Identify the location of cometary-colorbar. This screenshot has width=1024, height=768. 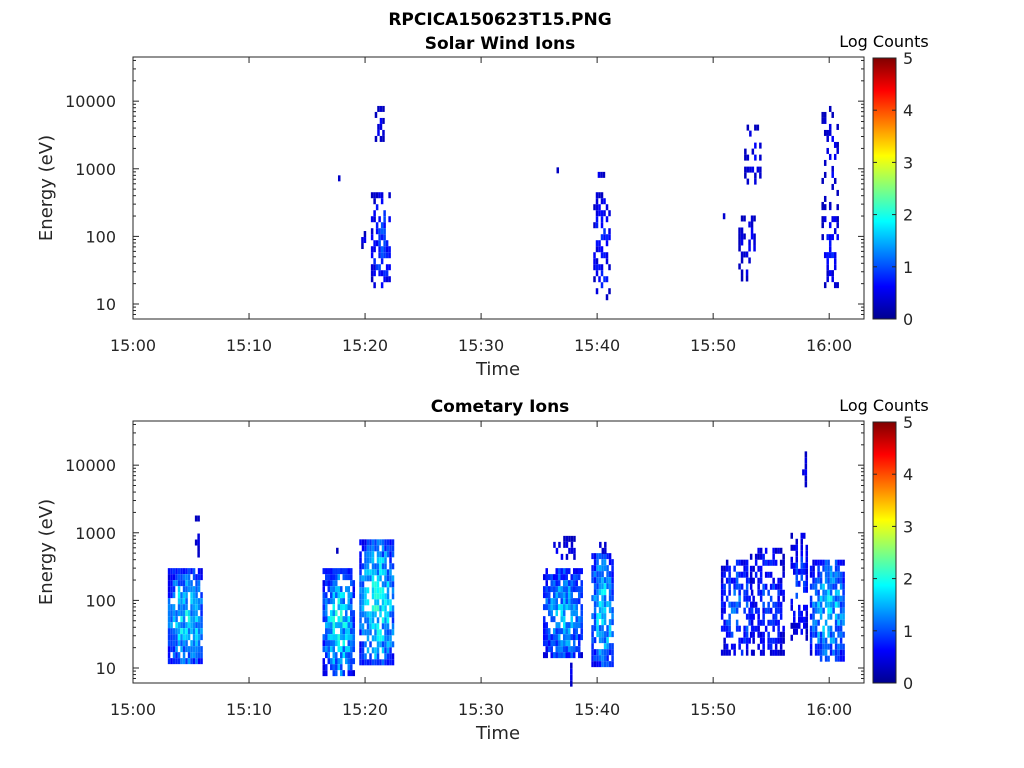
(884, 552).